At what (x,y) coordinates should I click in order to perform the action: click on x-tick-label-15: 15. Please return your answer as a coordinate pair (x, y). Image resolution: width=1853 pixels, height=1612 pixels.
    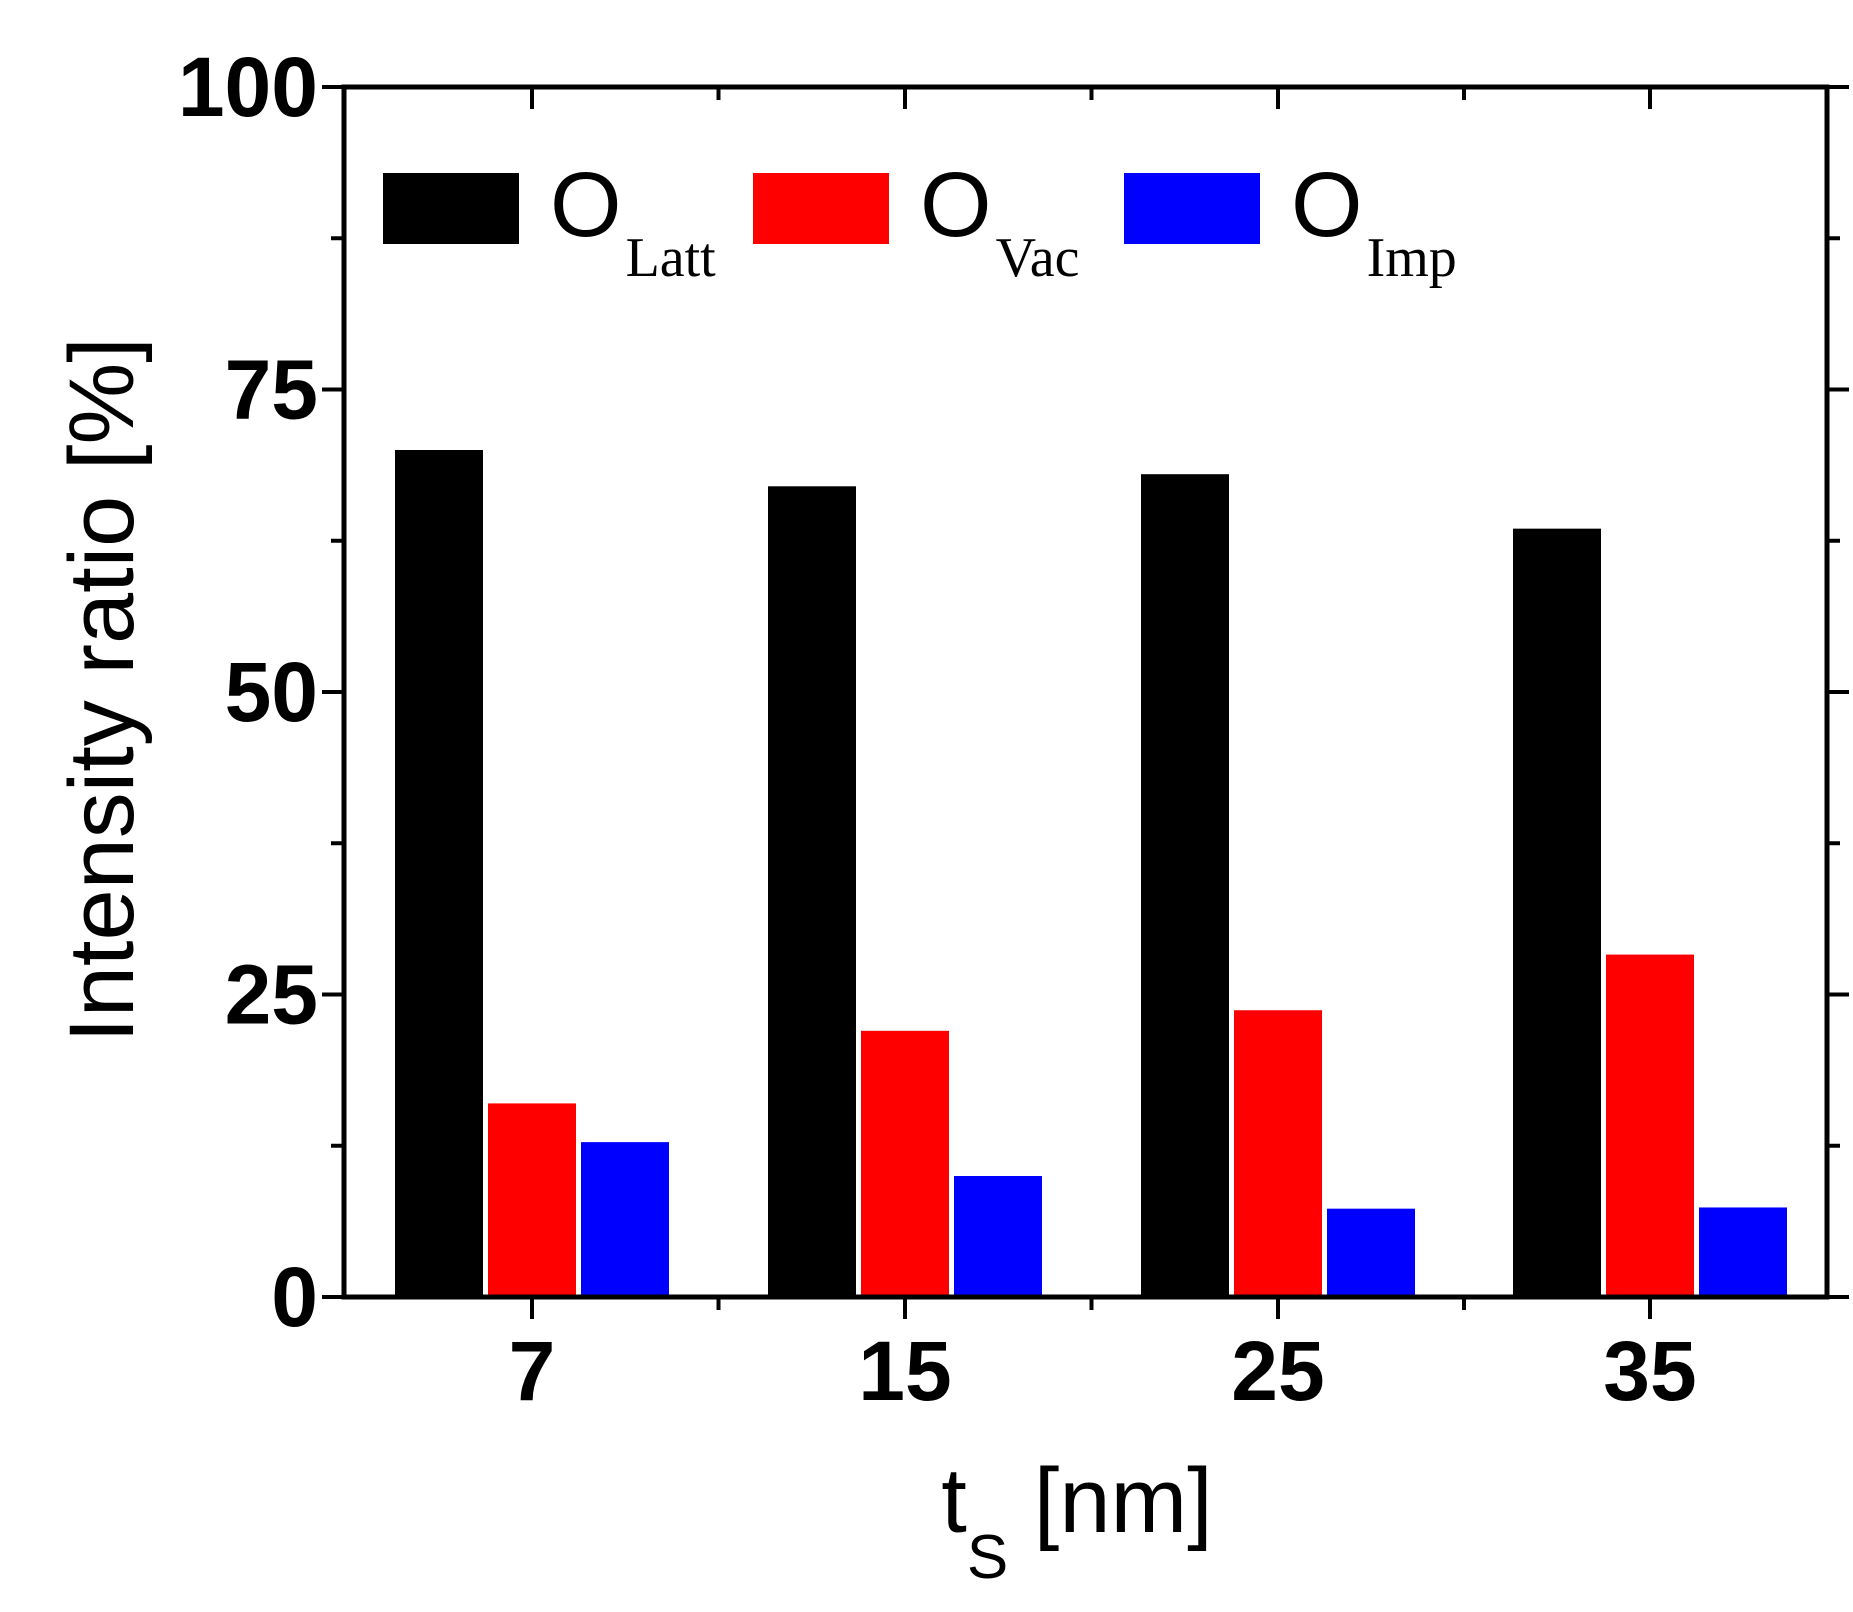
    Looking at the image, I should click on (904, 1371).